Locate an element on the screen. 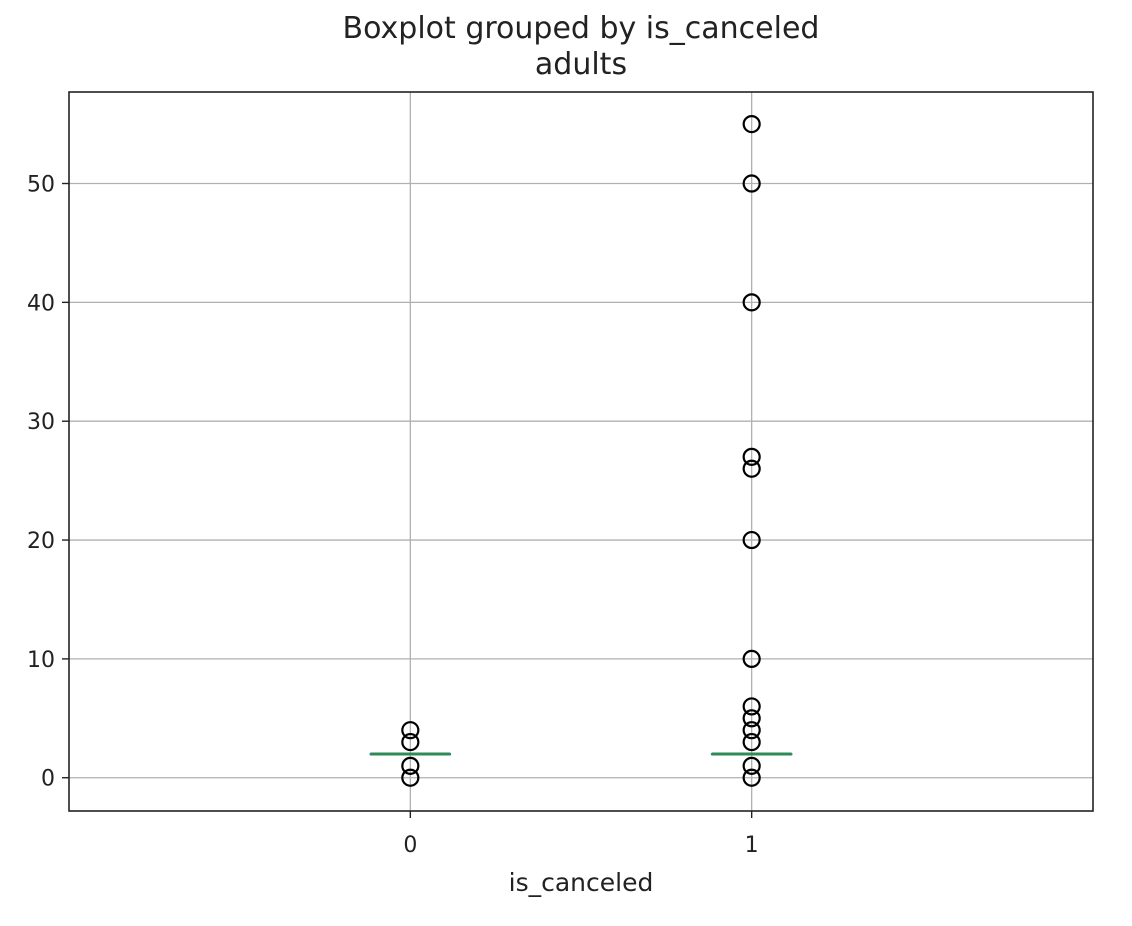 The width and height of the screenshot is (1132, 926). y-axis: 0 10 20 30 40 50 is located at coordinates (48, 482).